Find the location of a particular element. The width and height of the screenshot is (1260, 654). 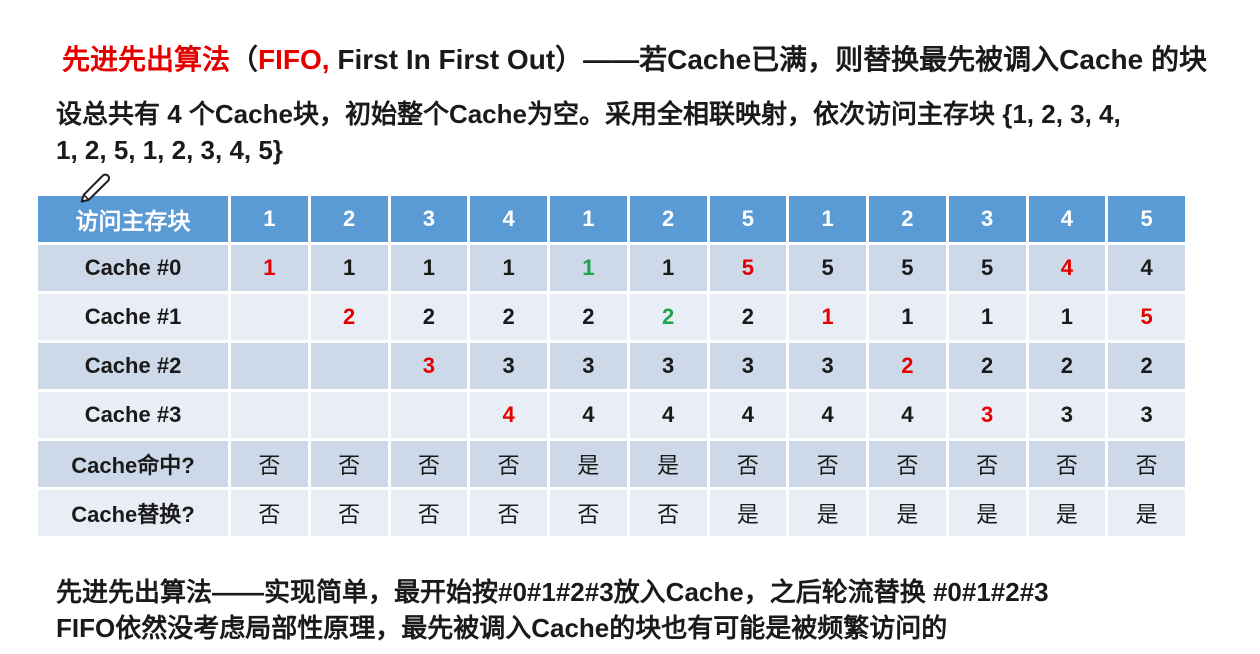

row-label: Cache #2 is located at coordinates (133, 366).